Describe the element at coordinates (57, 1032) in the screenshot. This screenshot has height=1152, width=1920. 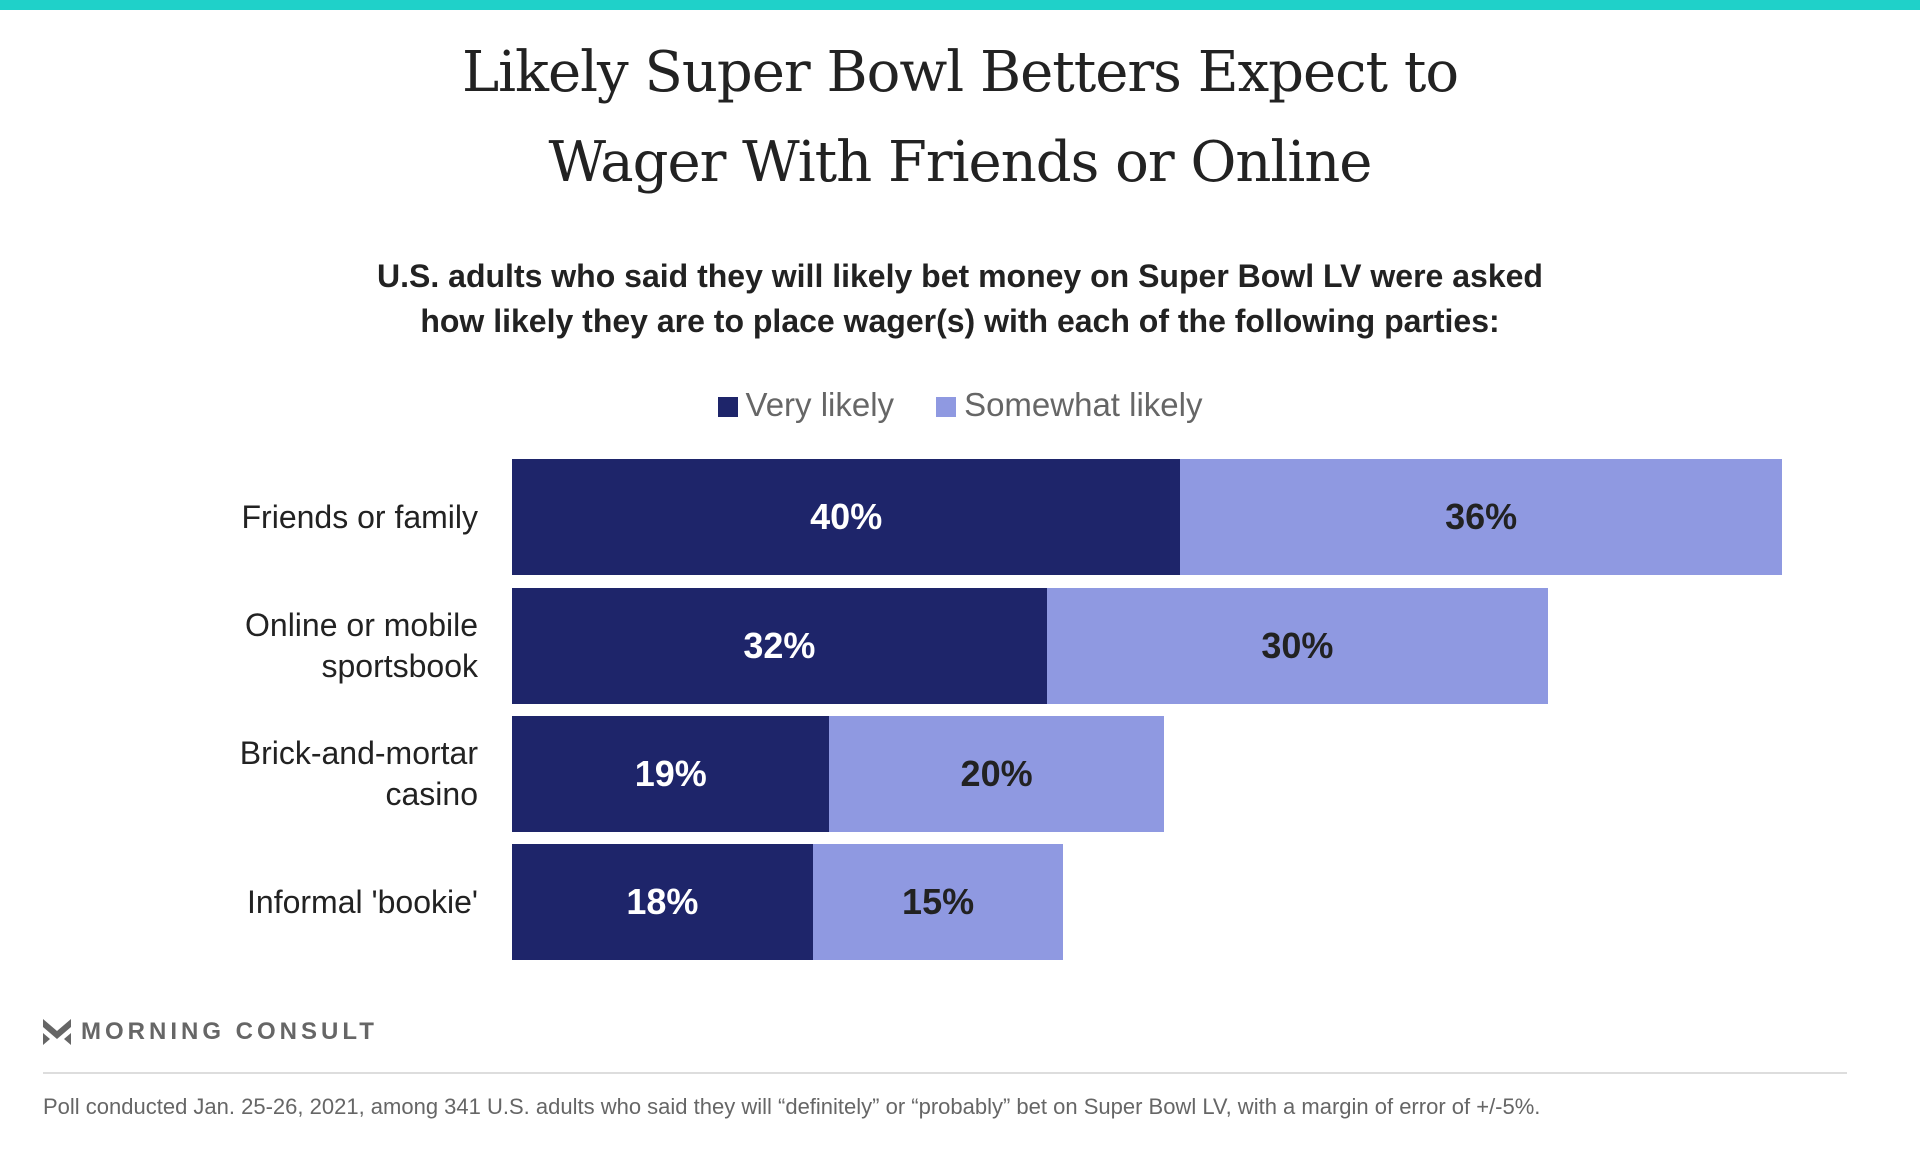
I see `logo-chevron-icon` at that location.